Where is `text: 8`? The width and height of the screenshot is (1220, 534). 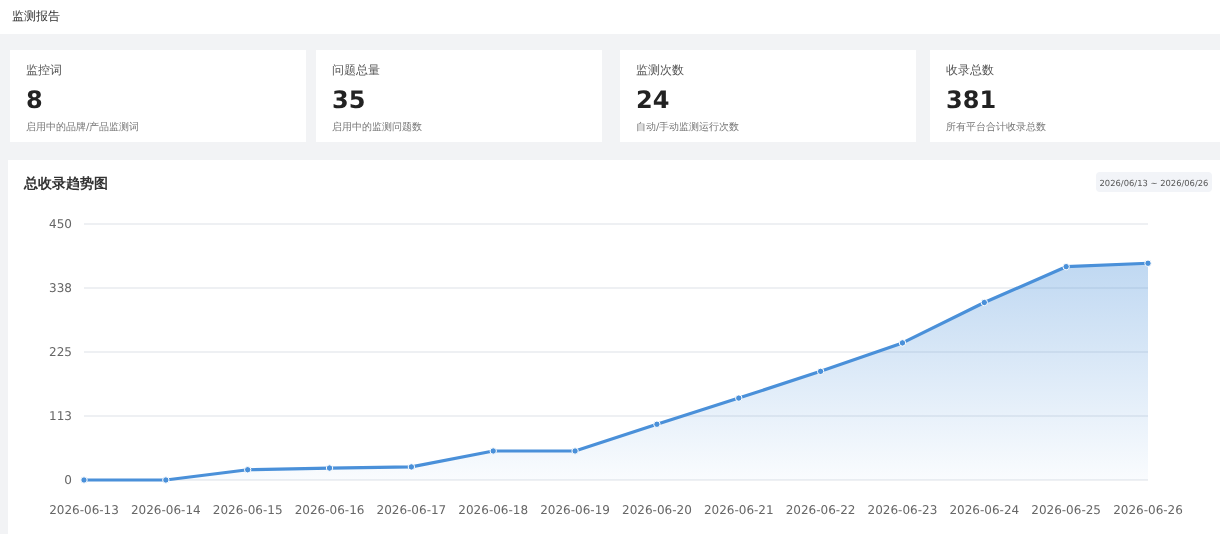
text: 8 is located at coordinates (35, 100).